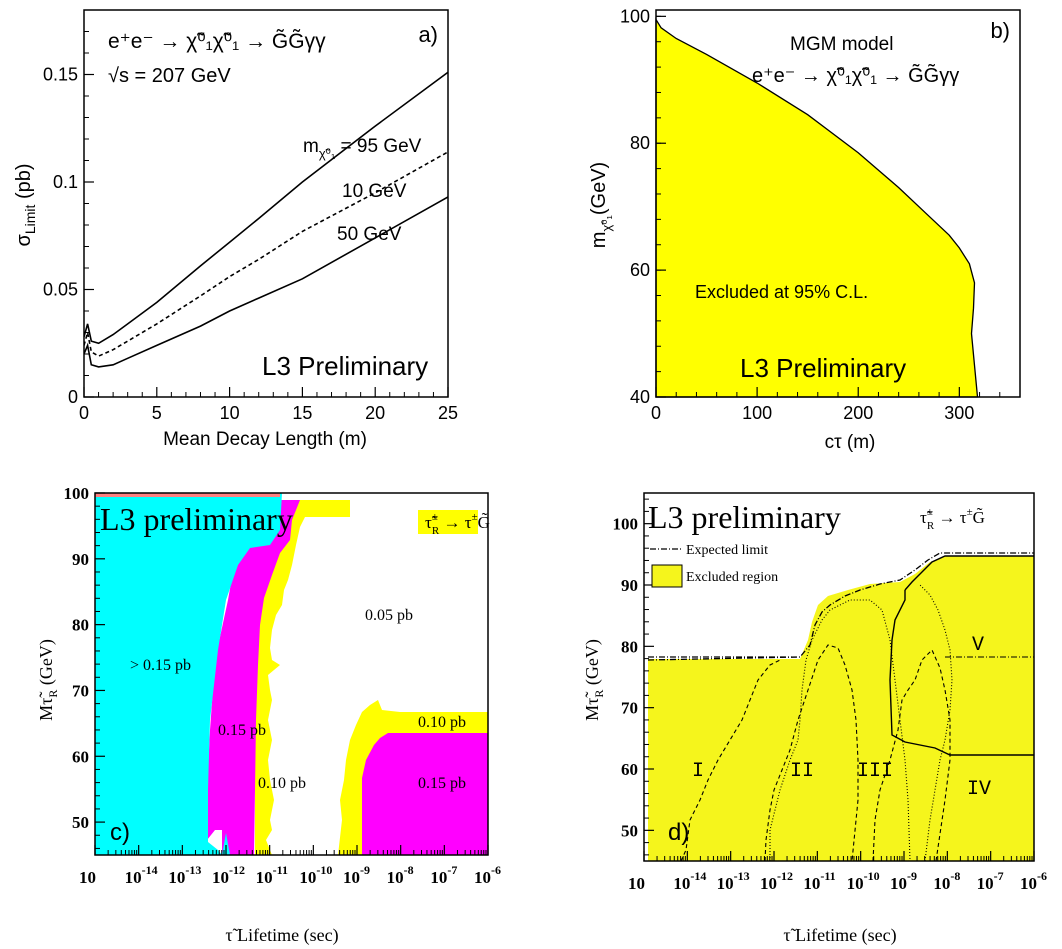 Image resolution: width=1062 pixels, height=949 pixels. Describe the element at coordinates (265, 439) in the screenshot. I see `panel-a-xlabel: Mean Decay Length (m)` at that location.